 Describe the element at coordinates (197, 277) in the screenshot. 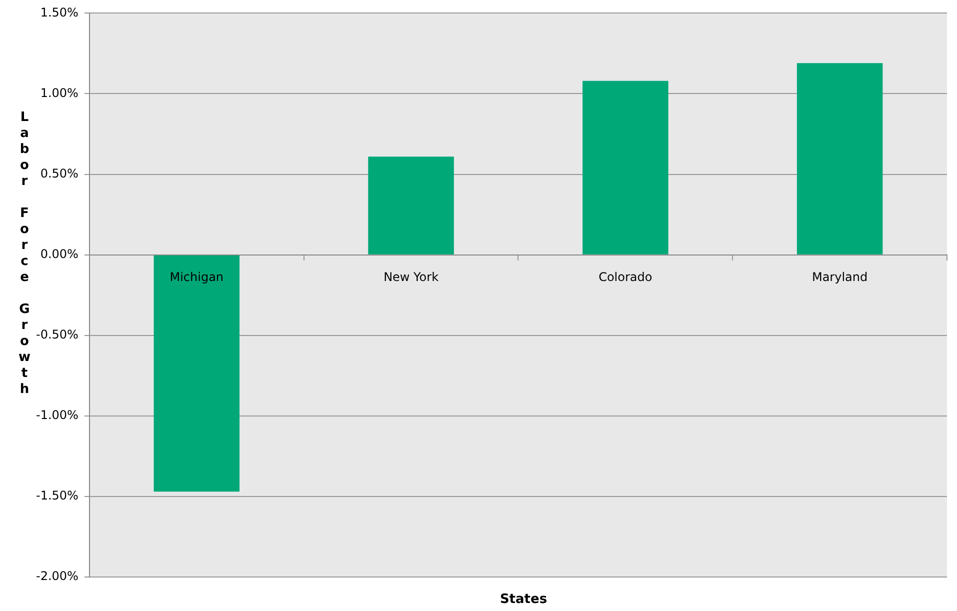

I see `x-tick-label: Michigan` at that location.